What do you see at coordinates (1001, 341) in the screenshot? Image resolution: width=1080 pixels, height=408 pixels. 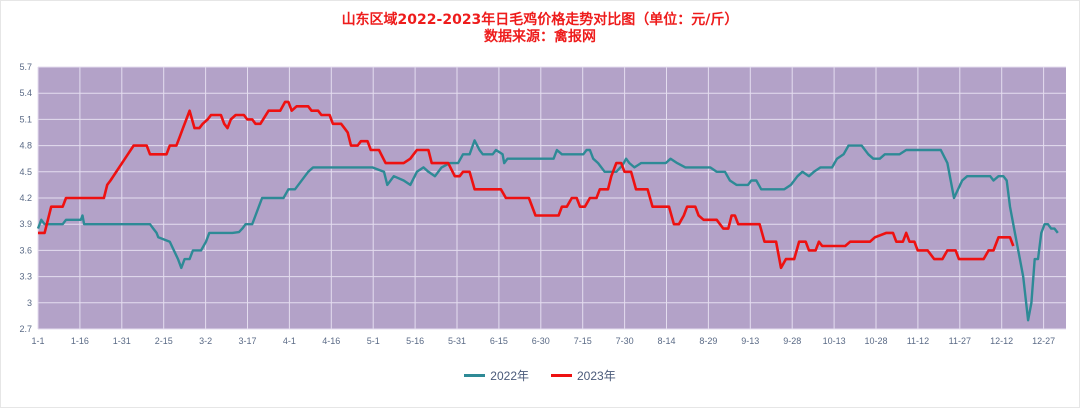 I see `x-tick-label: 12-12` at bounding box center [1001, 341].